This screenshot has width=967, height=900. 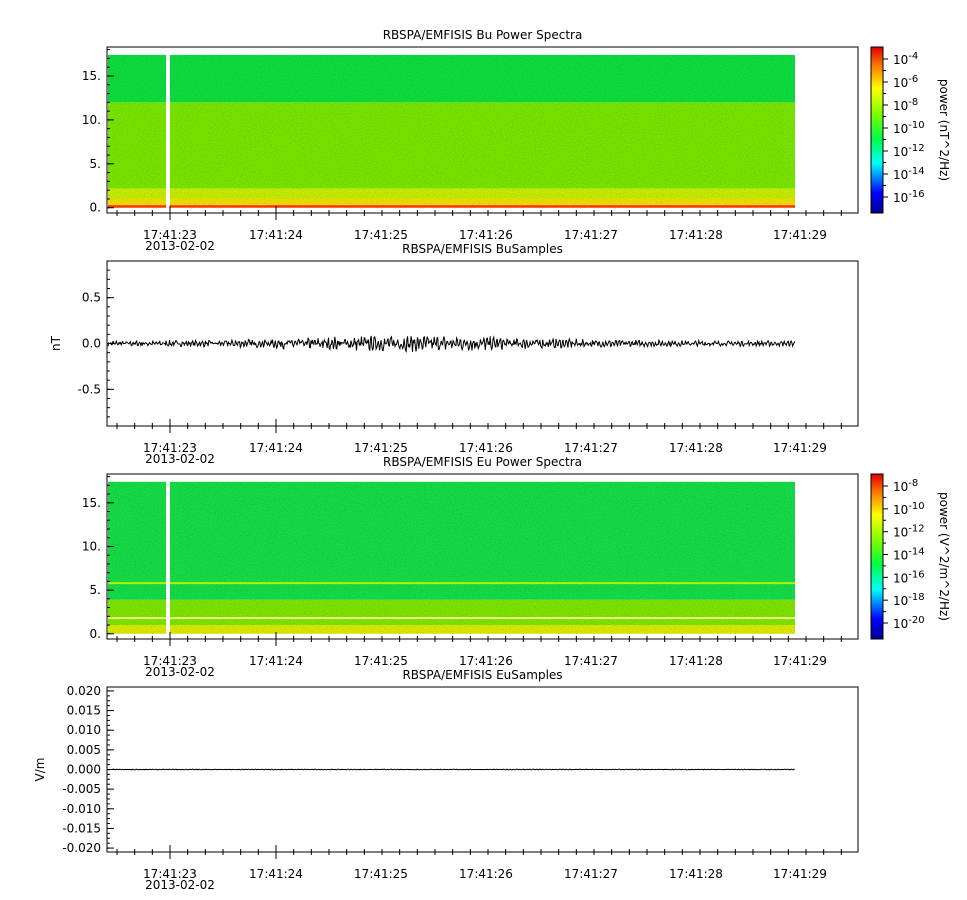 I want to click on y-tick-label: -0.015, so click(x=81, y=828).